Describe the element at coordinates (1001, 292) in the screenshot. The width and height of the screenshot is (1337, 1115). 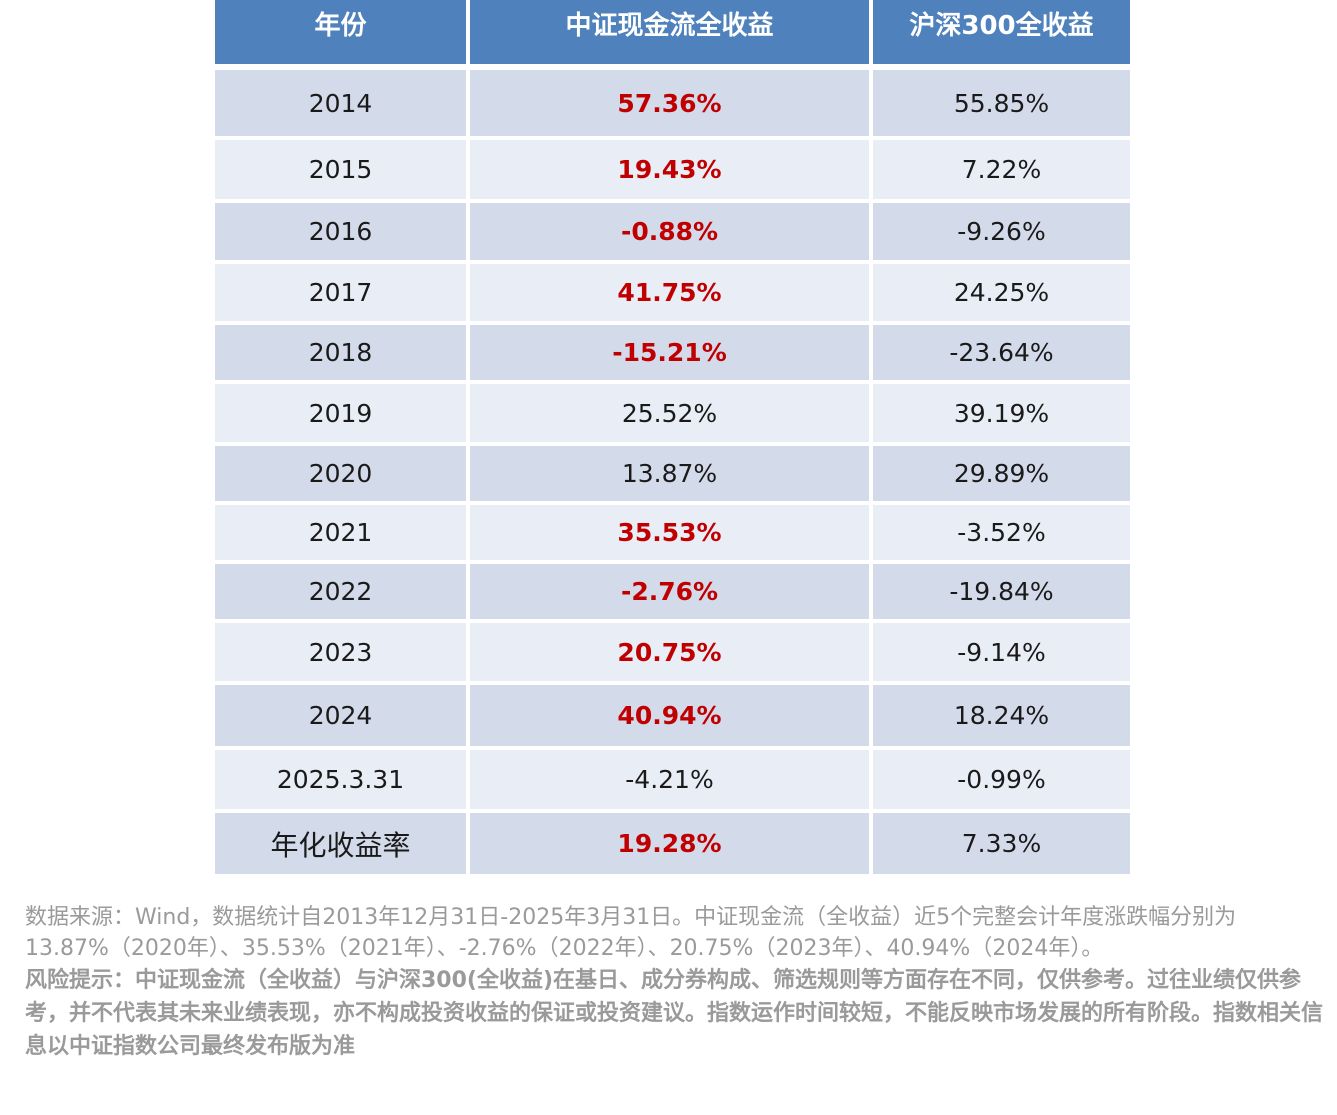
I see `csi300-return-cell: 24.25%` at that location.